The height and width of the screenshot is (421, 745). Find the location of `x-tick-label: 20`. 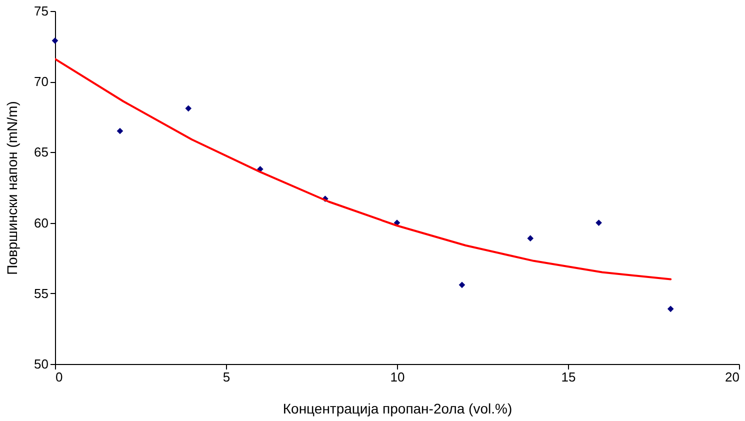

x-tick-label: 20 is located at coordinates (732, 377).